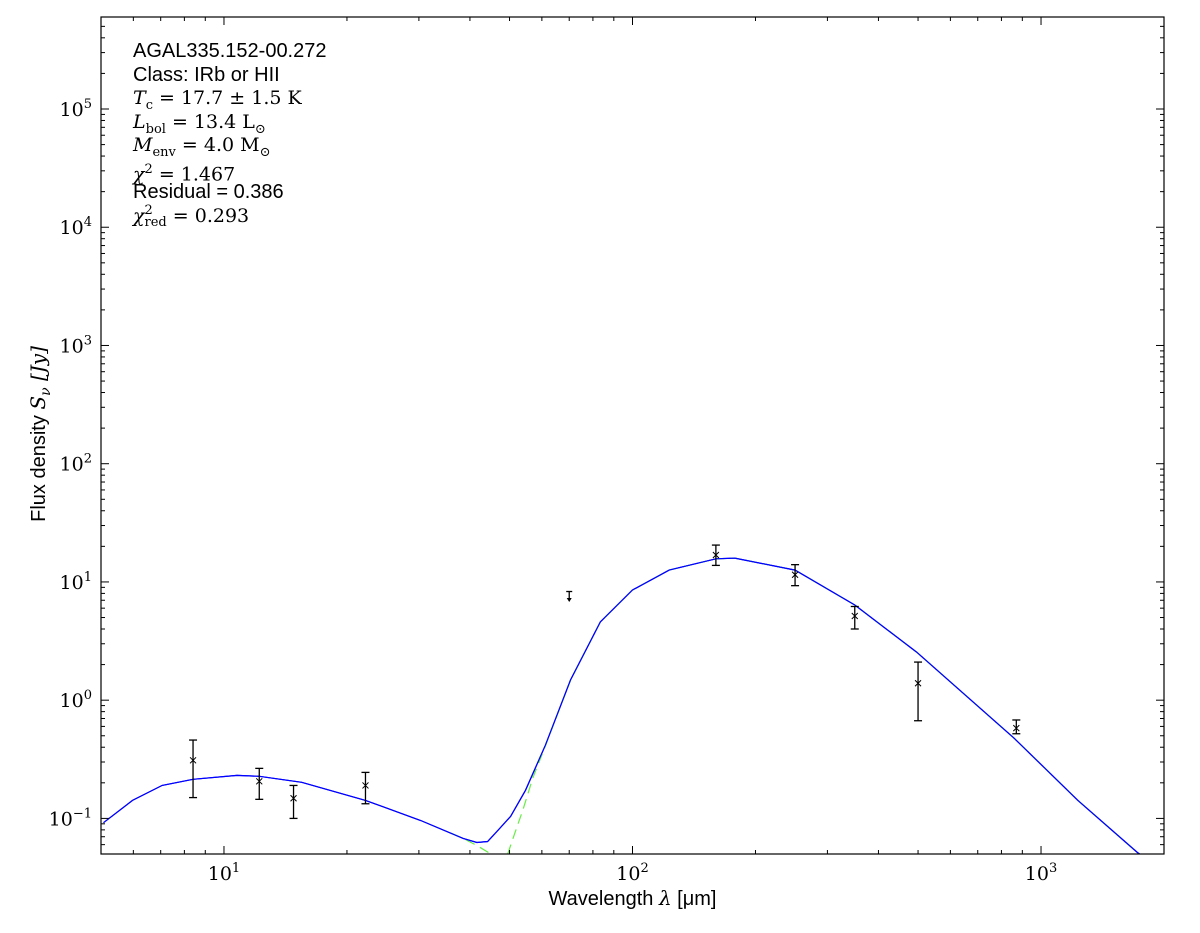 The image size is (1200, 933). I want to click on mass-annotation: Menv = 4.0 M⊙, so click(230, 147).